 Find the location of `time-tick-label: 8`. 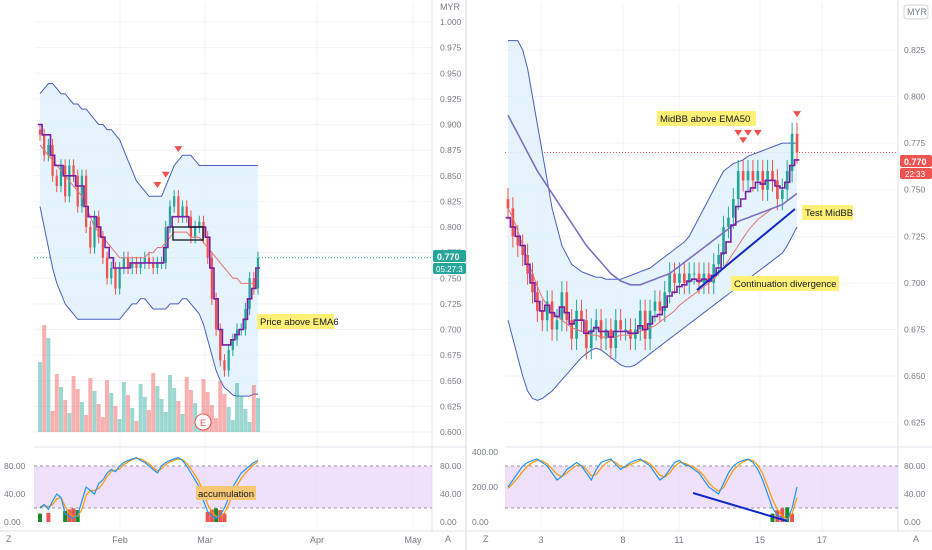

time-tick-label: 8 is located at coordinates (622, 540).